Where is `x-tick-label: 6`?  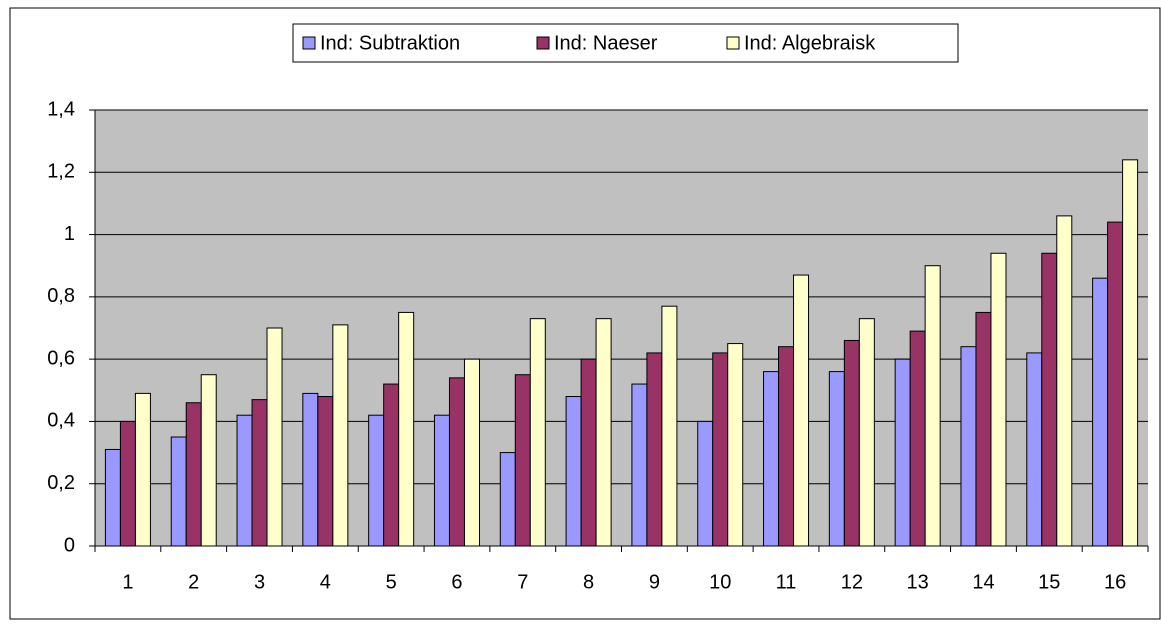
x-tick-label: 6 is located at coordinates (456, 582).